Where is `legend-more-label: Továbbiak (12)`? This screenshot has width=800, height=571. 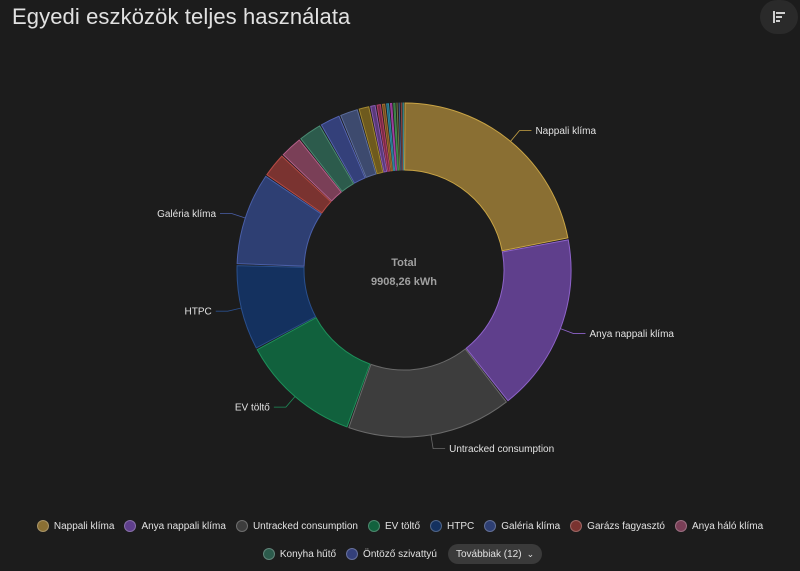
legend-more-label: Továbbiak (12) is located at coordinates (488, 554).